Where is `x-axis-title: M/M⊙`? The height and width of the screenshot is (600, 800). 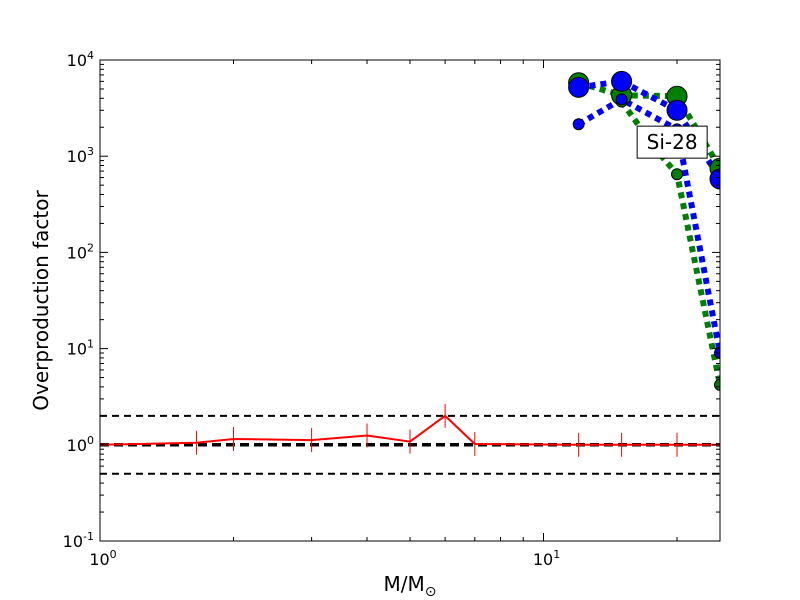
x-axis-title: M/M⊙ is located at coordinates (410, 586).